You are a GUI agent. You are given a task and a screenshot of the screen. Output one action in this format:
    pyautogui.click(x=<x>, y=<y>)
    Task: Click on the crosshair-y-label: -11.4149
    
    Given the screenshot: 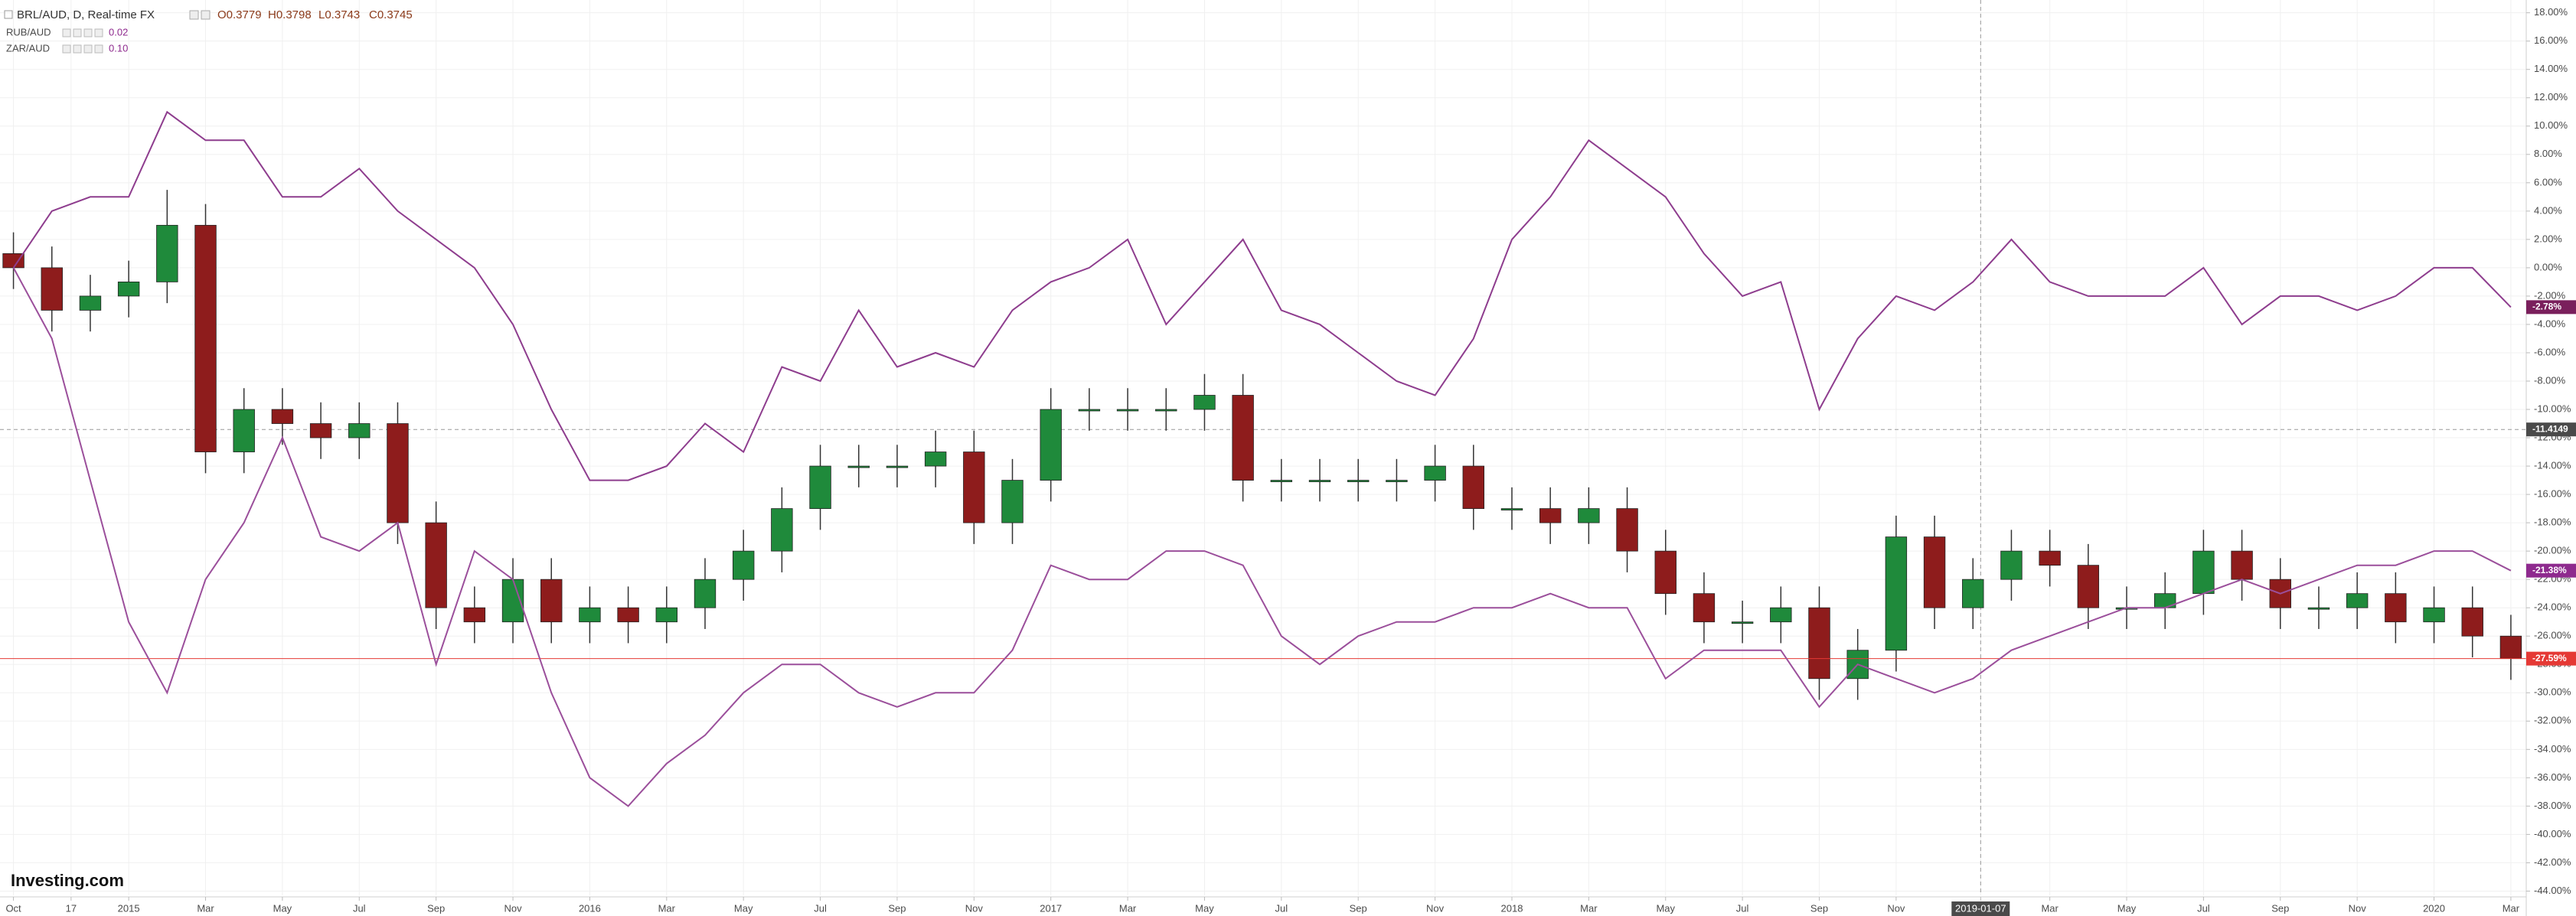 What is the action you would take?
    pyautogui.click(x=2550, y=428)
    